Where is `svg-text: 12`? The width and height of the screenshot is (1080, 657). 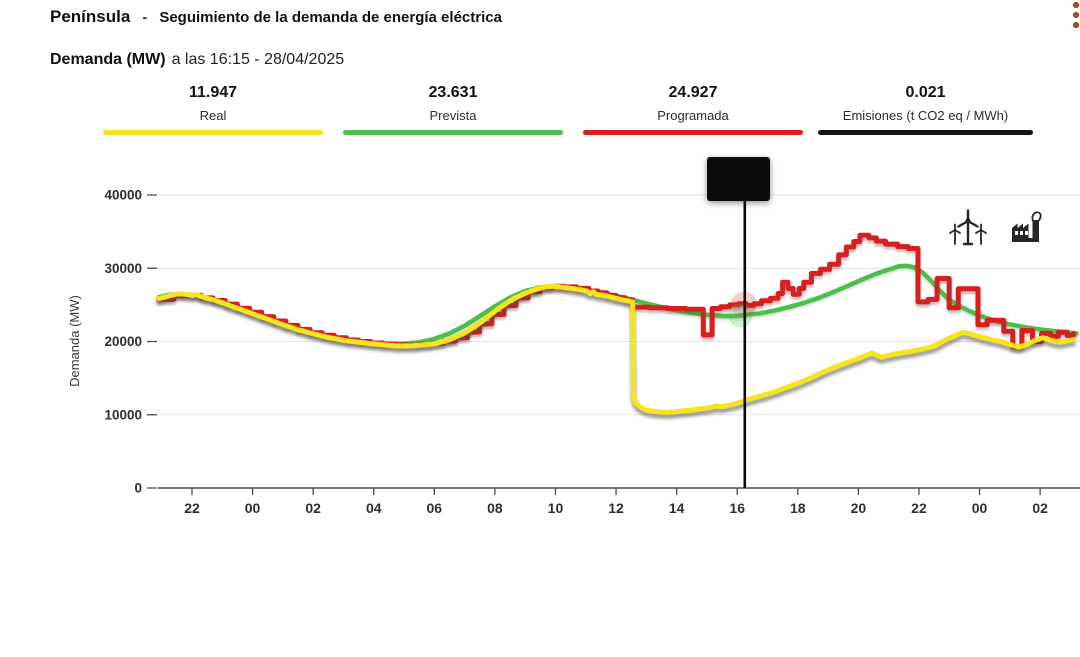 svg-text: 12 is located at coordinates (616, 508).